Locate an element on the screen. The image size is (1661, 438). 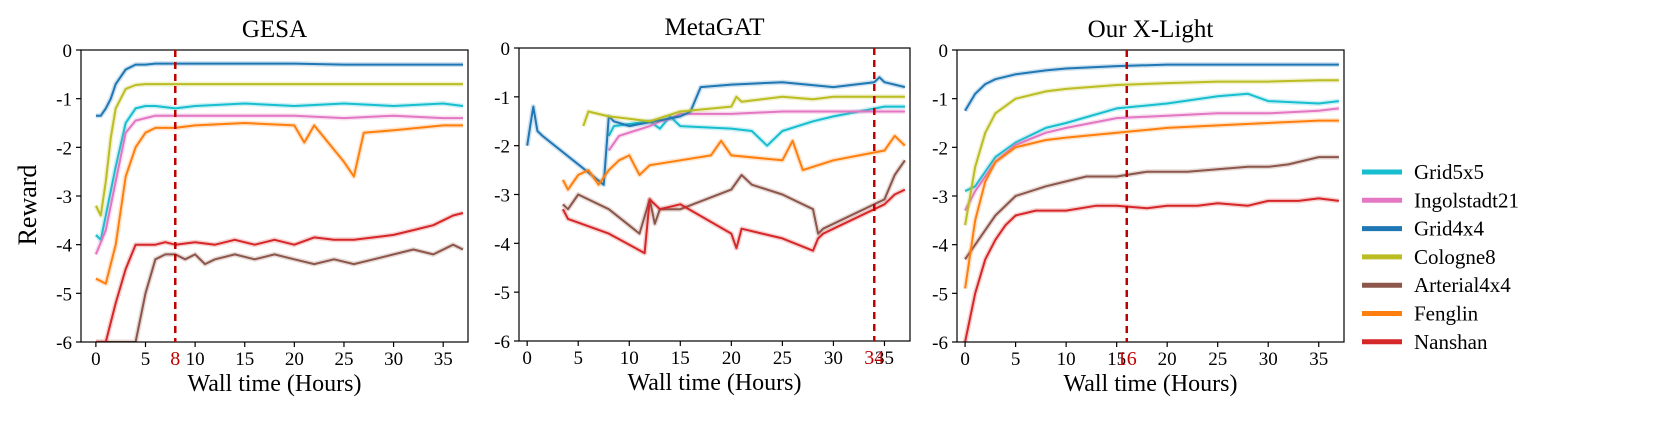
marker-label: 34 is located at coordinates (874, 358).